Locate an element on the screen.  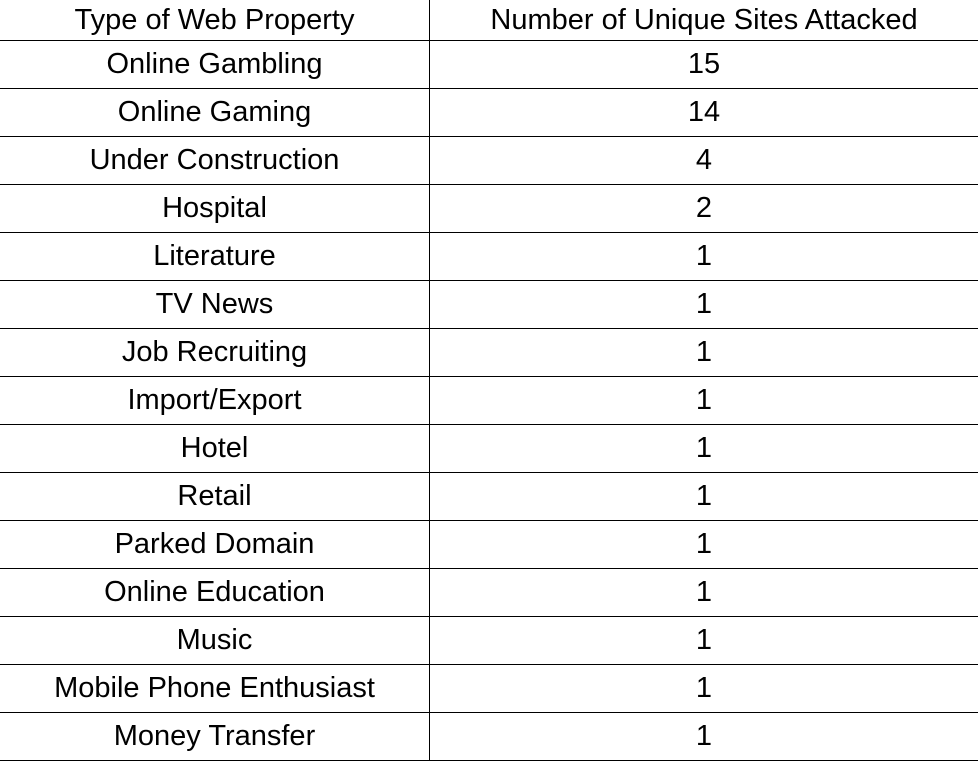
table-row: Parked Domain 1 is located at coordinates (489, 544).